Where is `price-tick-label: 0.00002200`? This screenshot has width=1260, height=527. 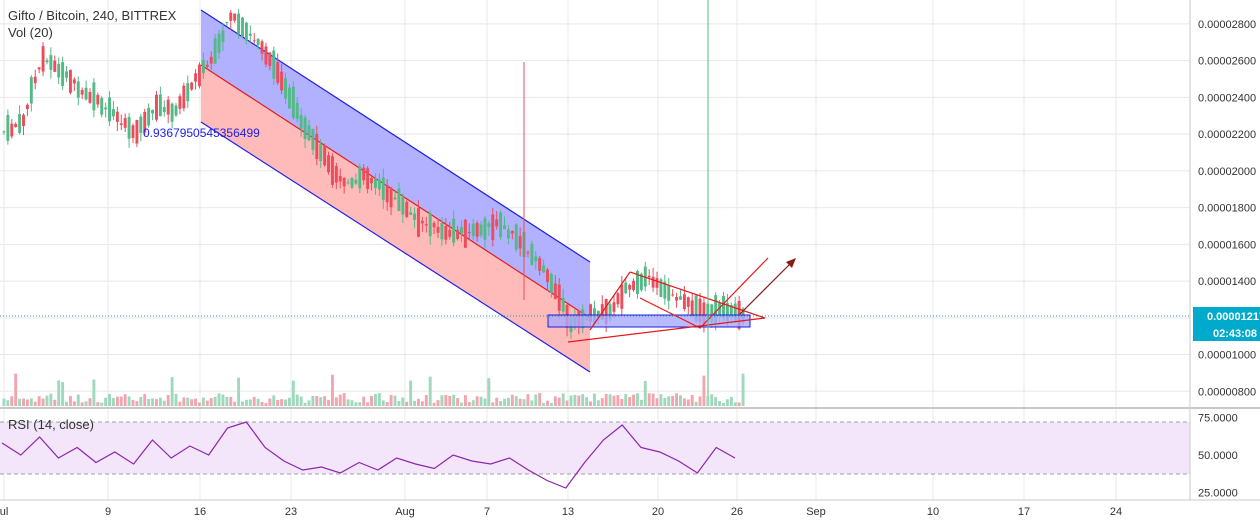
price-tick-label: 0.00002200 is located at coordinates (1227, 135).